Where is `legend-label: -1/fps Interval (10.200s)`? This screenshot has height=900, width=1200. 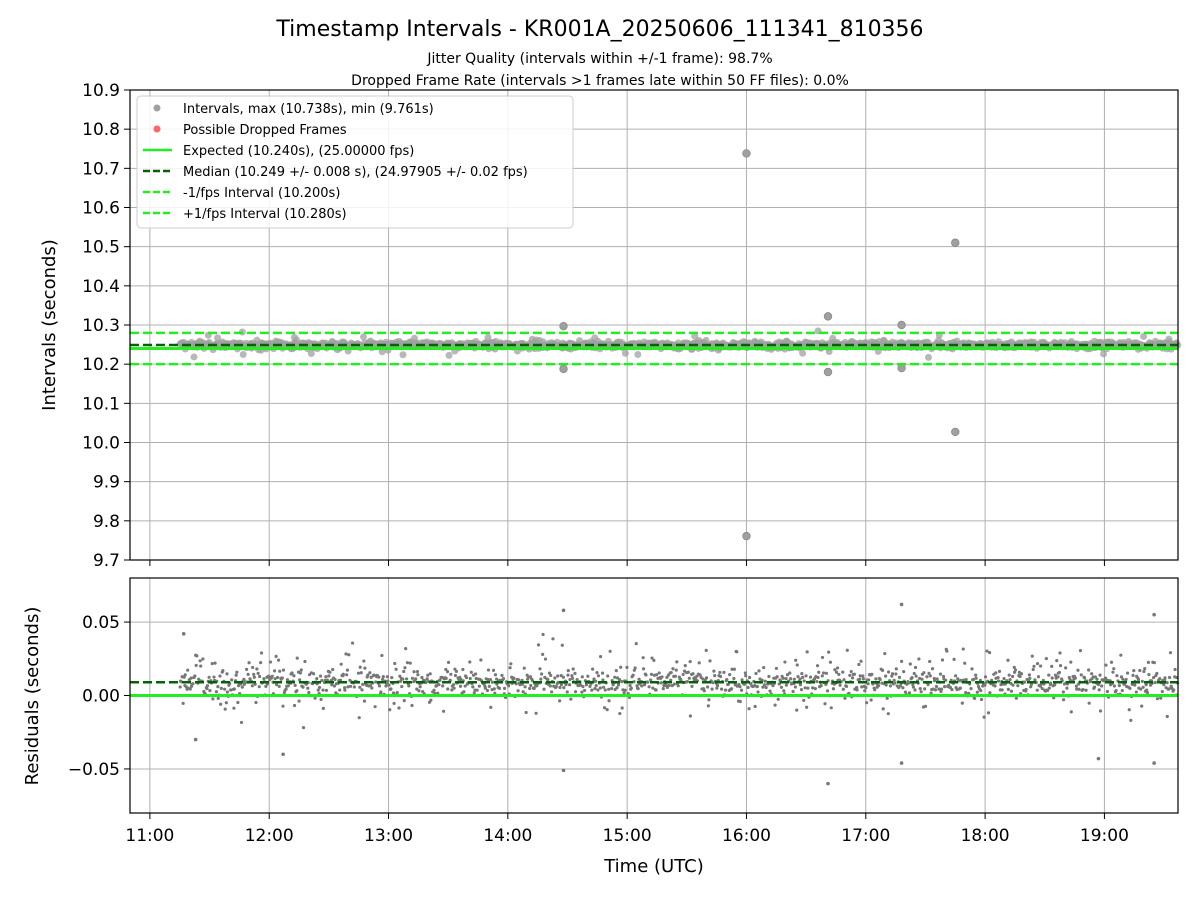
legend-label: -1/fps Interval (10.200s) is located at coordinates (261, 193).